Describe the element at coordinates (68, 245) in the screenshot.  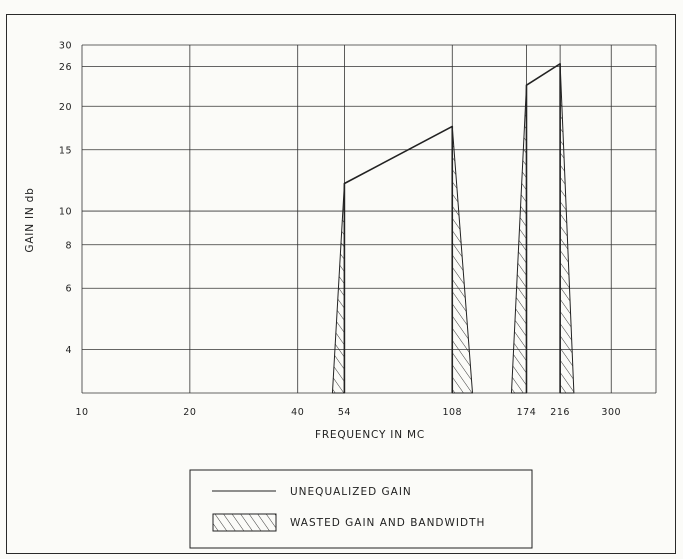
I see `y-tick-label: 8` at that location.